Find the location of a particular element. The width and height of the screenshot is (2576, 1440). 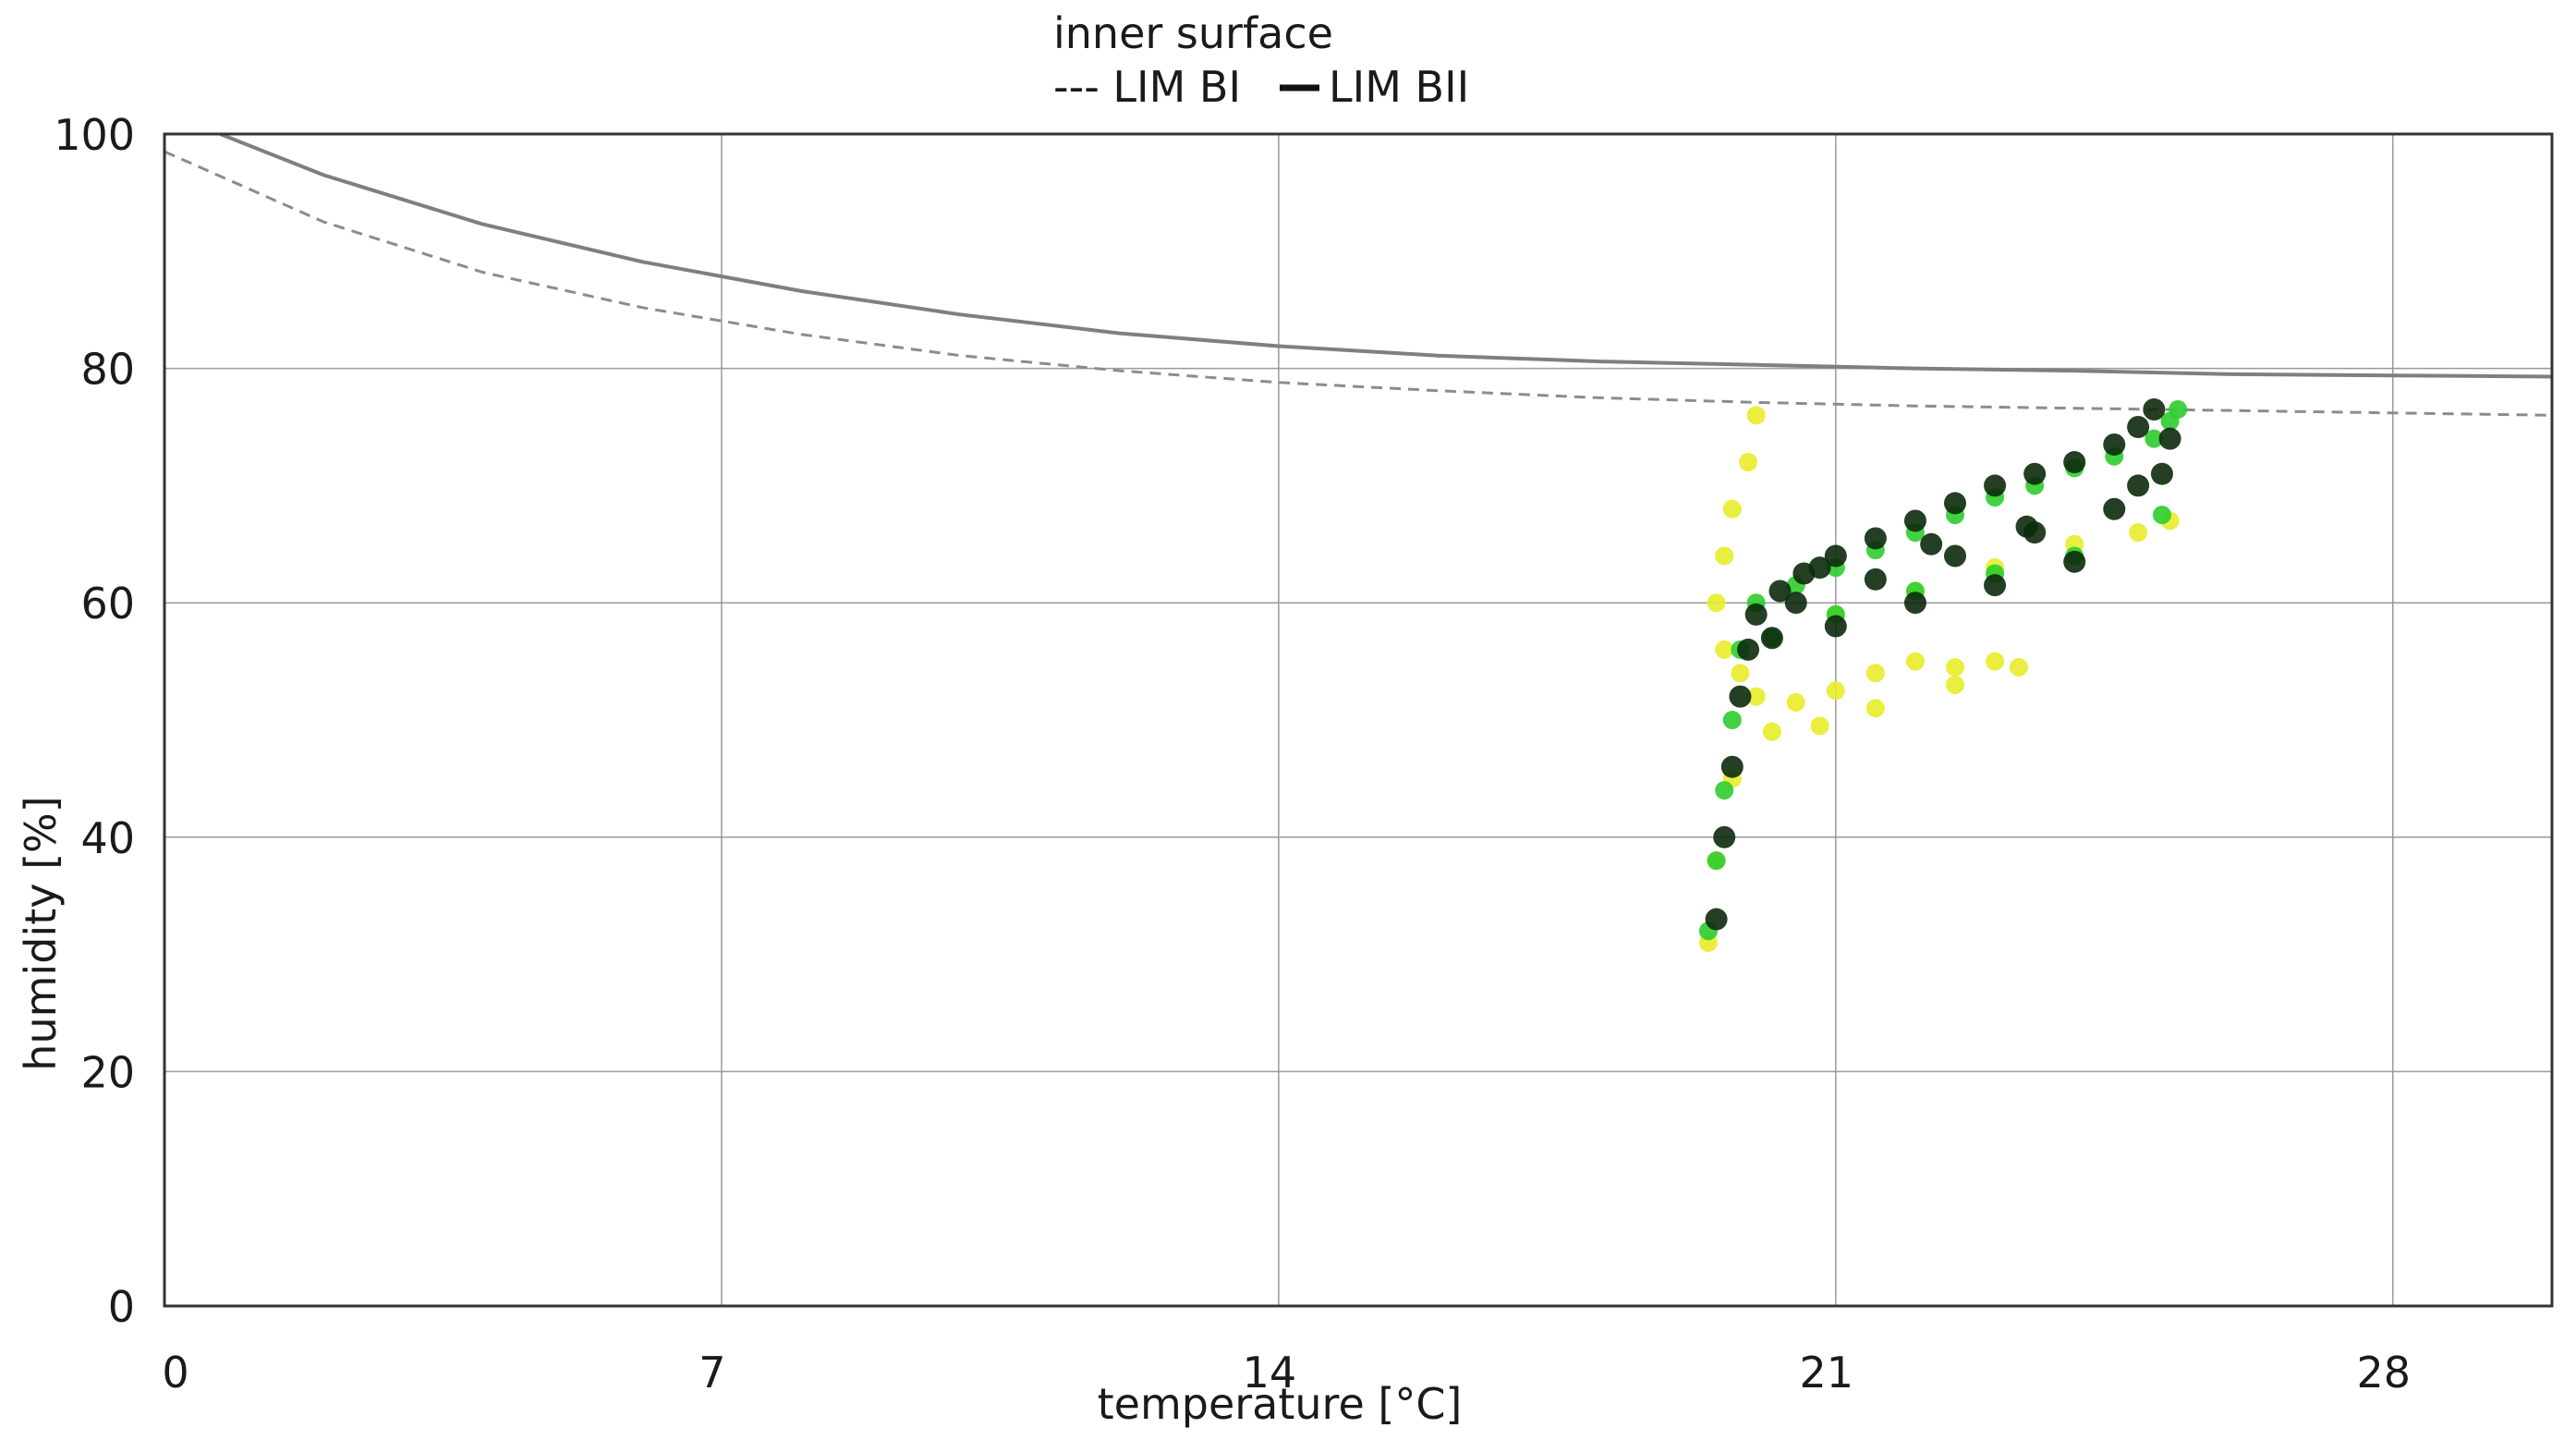

x-tick-labels: 0 7 14 21 28 is located at coordinates (1286, 1372).